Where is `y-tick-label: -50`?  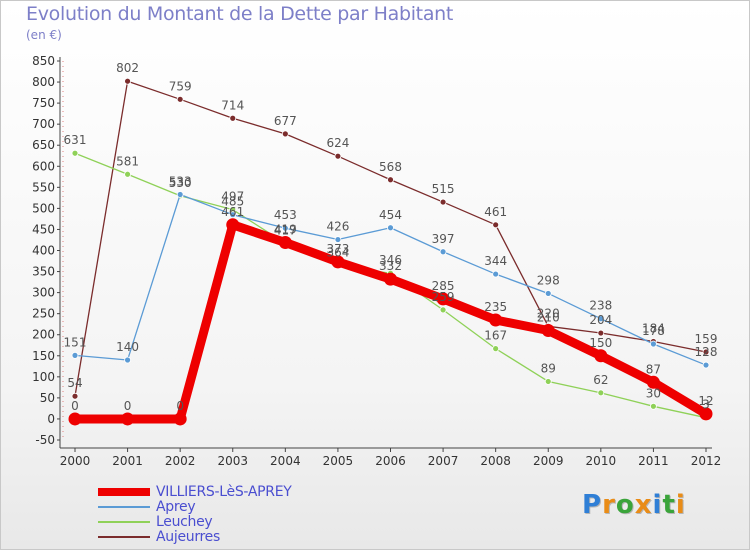 y-tick-label: -50 is located at coordinates (45, 440).